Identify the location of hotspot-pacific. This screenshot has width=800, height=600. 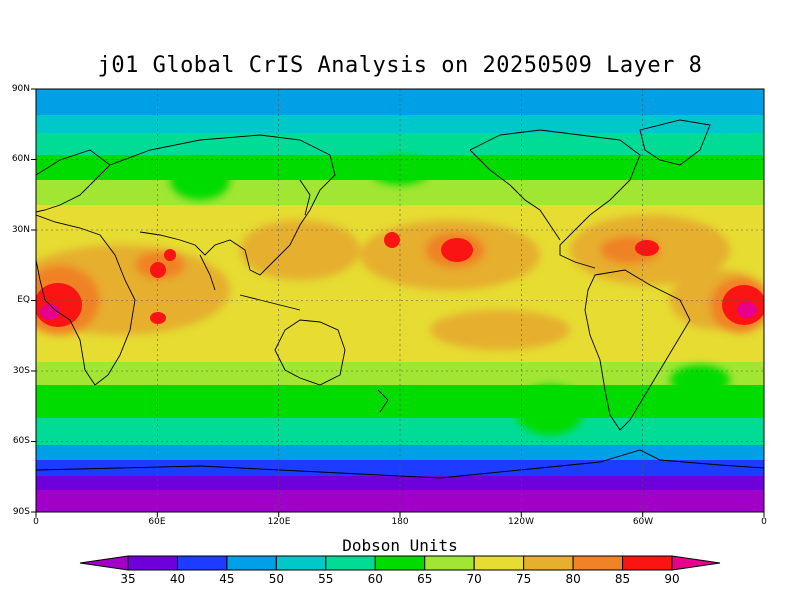
(457, 250).